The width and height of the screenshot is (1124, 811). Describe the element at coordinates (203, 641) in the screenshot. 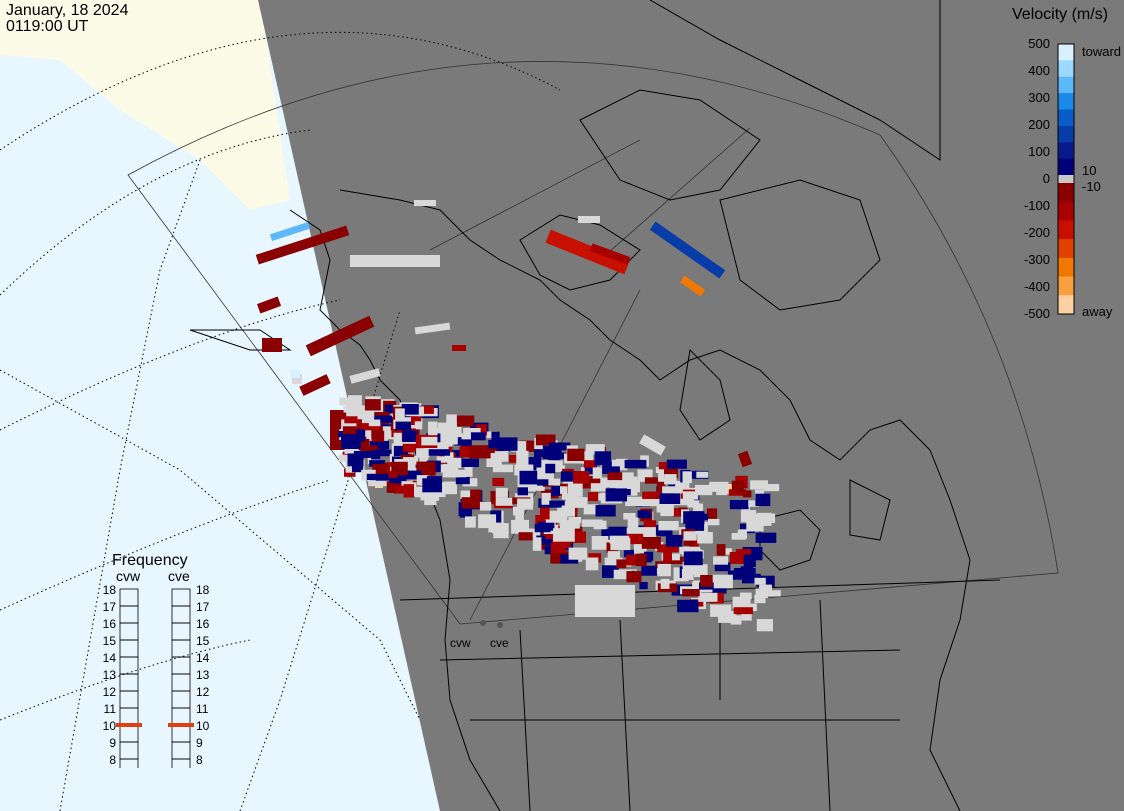

I see `frequency-level-label: 15` at that location.